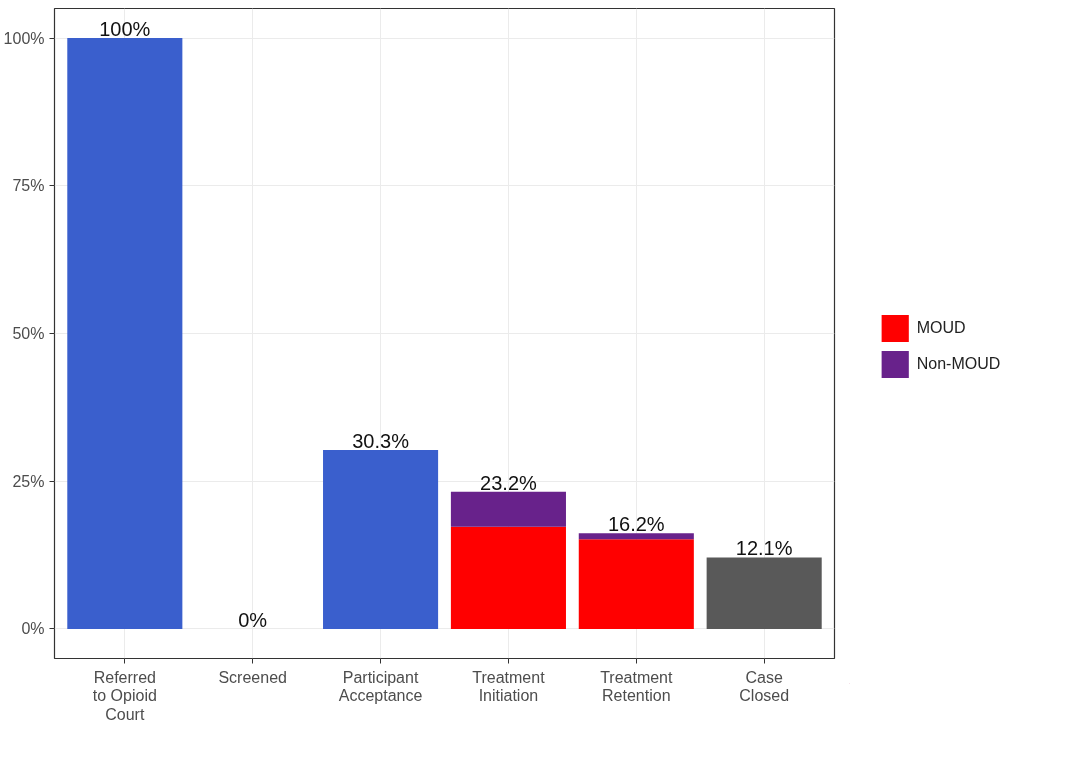 This screenshot has height=761, width=1079. I want to click on total-label: 100%, so click(125, 29).